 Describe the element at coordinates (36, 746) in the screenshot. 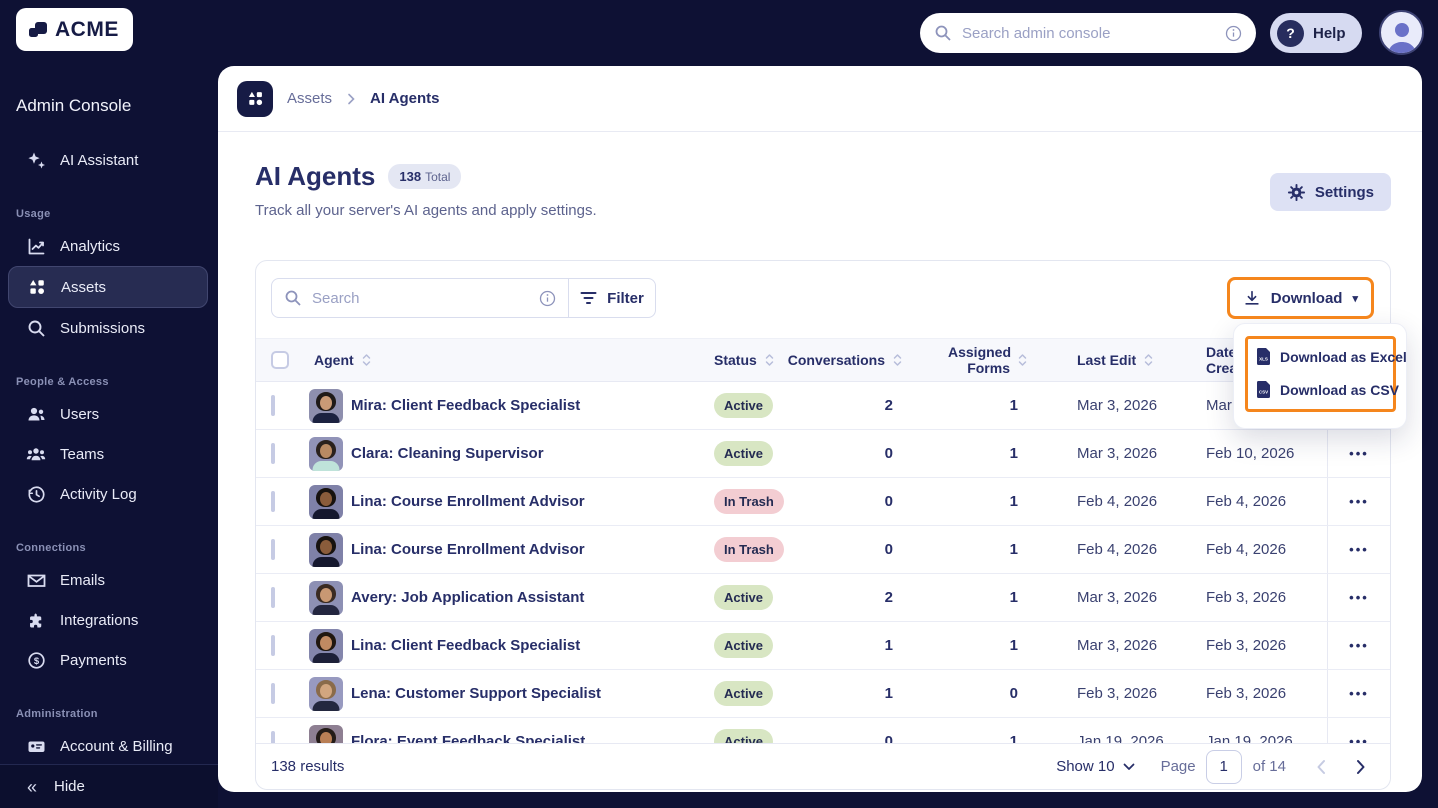

I see `billing-card-icon` at that location.